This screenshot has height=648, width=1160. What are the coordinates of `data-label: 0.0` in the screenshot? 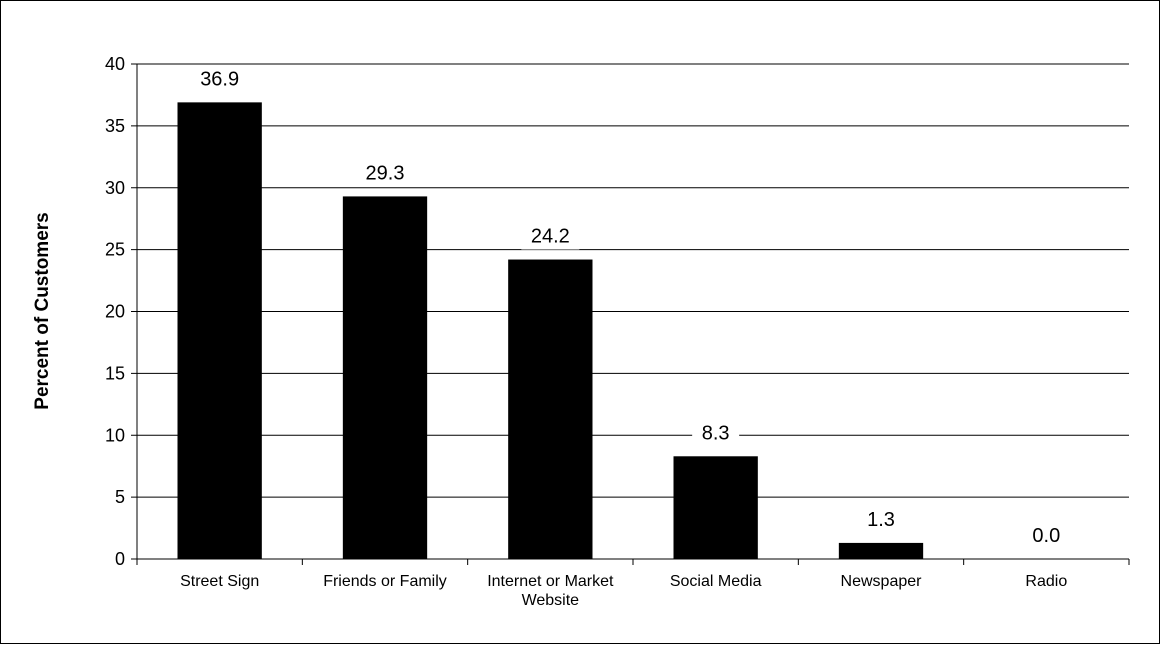 It's located at (1046, 536).